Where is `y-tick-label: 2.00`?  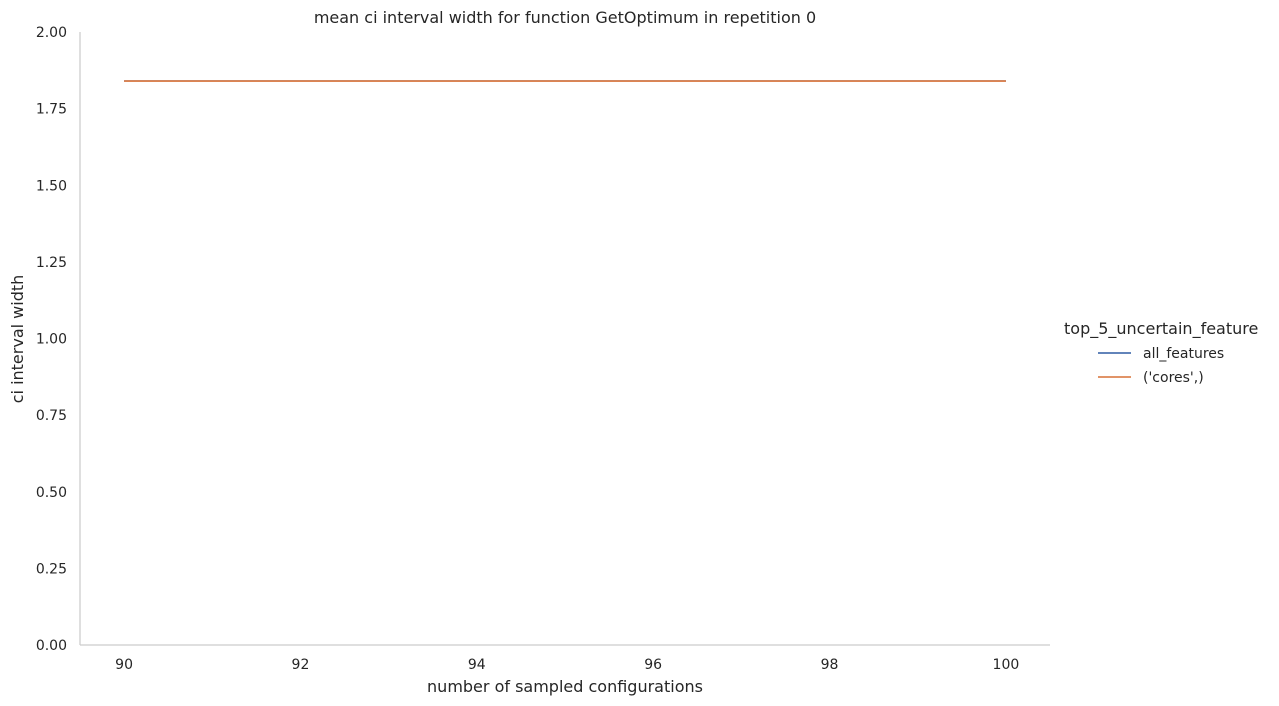 y-tick-label: 2.00 is located at coordinates (51, 33).